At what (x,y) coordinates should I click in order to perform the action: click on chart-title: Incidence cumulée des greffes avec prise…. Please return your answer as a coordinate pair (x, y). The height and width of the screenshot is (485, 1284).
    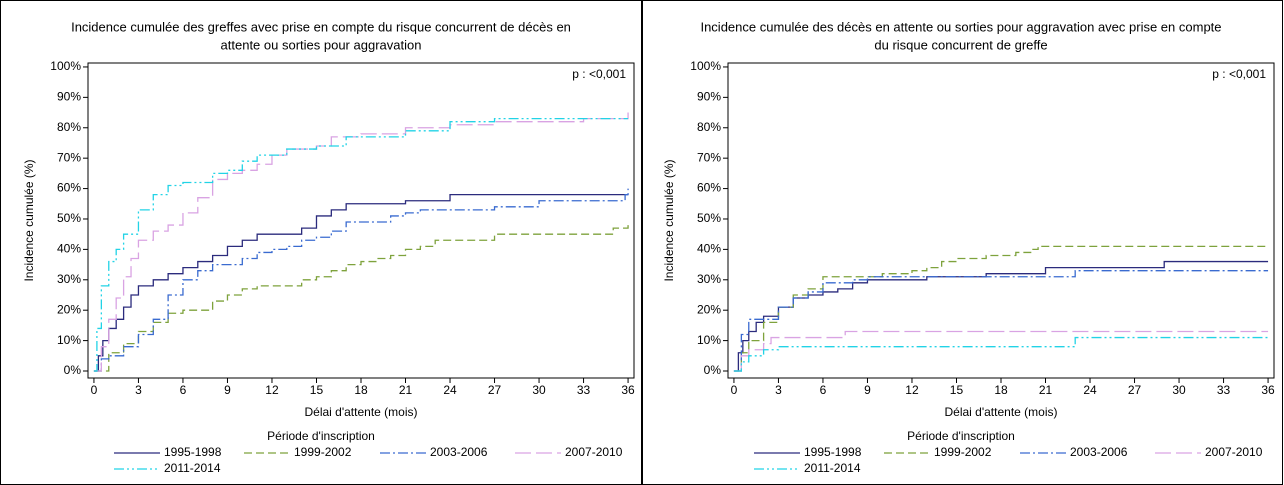
    Looking at the image, I should click on (321, 26).